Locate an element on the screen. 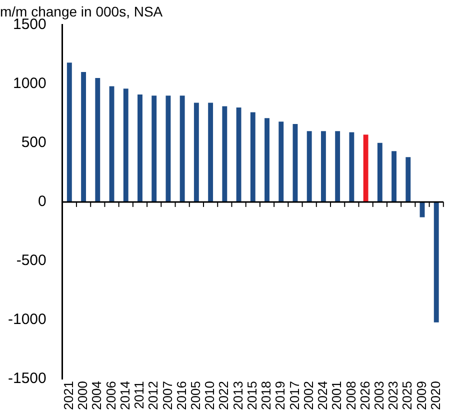 The width and height of the screenshot is (454, 412). x-tick-label: 2005 is located at coordinates (196, 395).